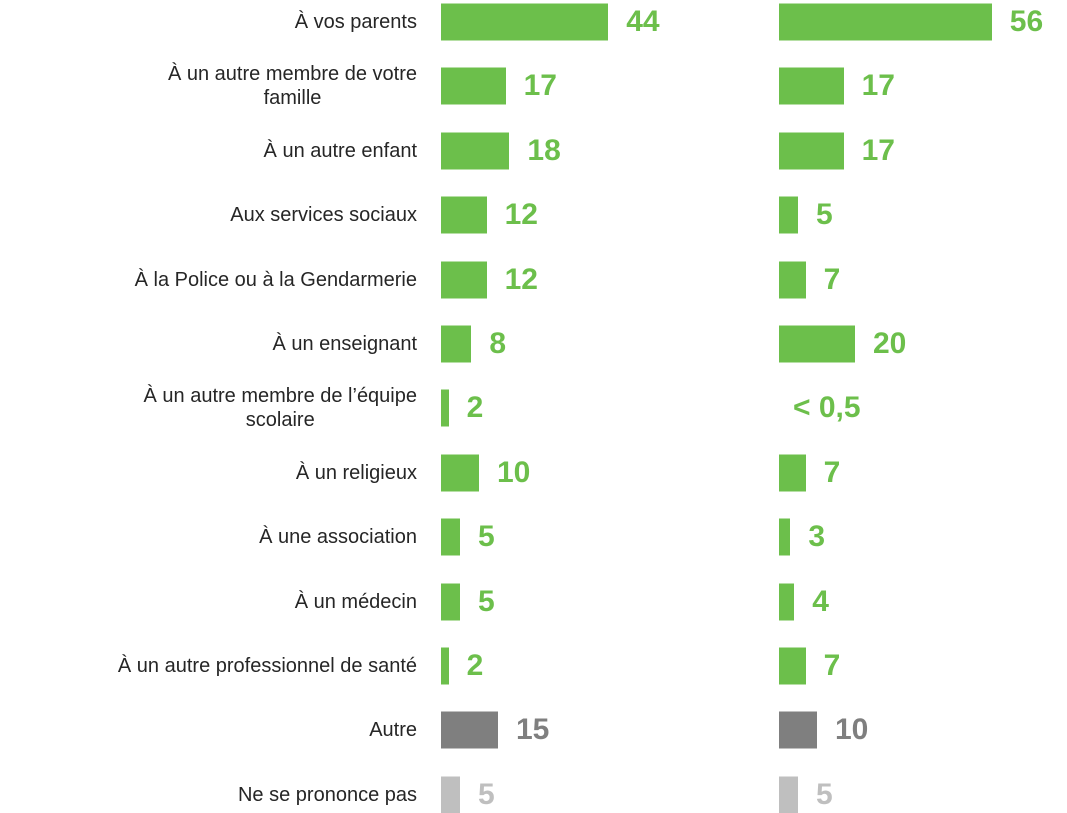  I want to click on category-label: Autre, so click(208, 730).